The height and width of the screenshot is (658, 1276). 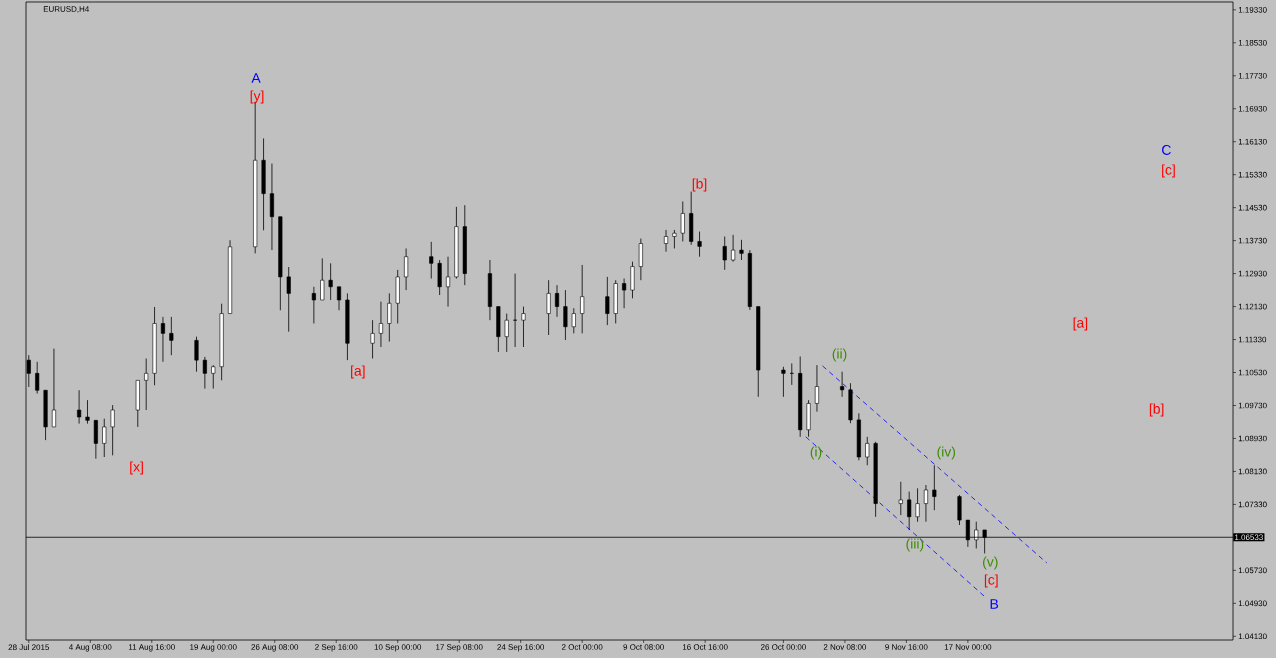 What do you see at coordinates (1166, 150) in the screenshot?
I see `annotation: C` at bounding box center [1166, 150].